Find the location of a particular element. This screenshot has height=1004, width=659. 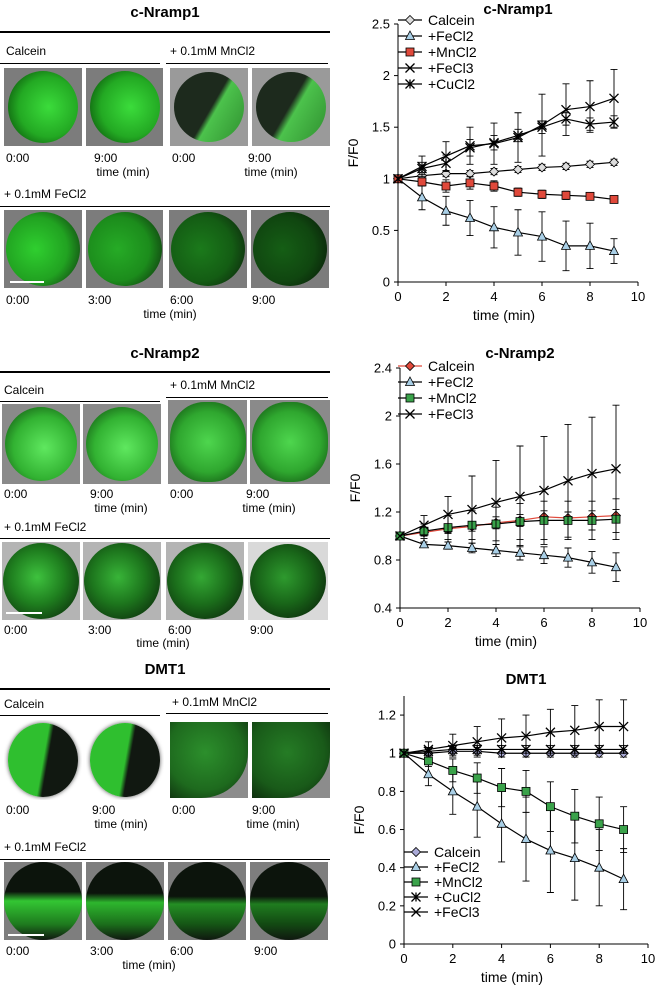

panel2-fe-label: + 0.1mM FeCl2 is located at coordinates (45, 527).